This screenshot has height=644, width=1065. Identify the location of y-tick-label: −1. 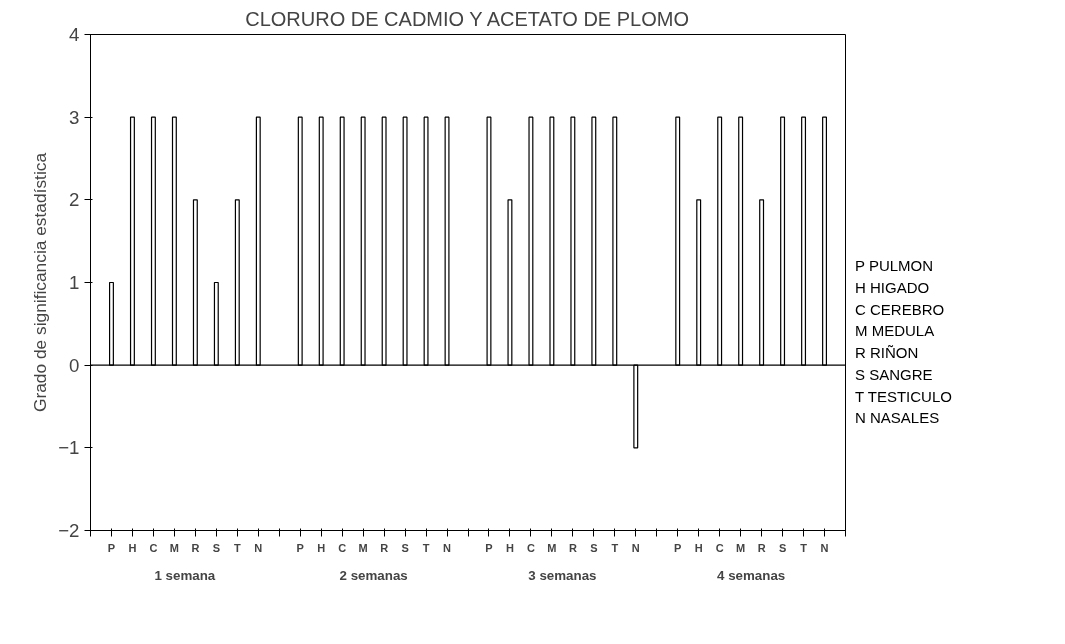
(69, 448).